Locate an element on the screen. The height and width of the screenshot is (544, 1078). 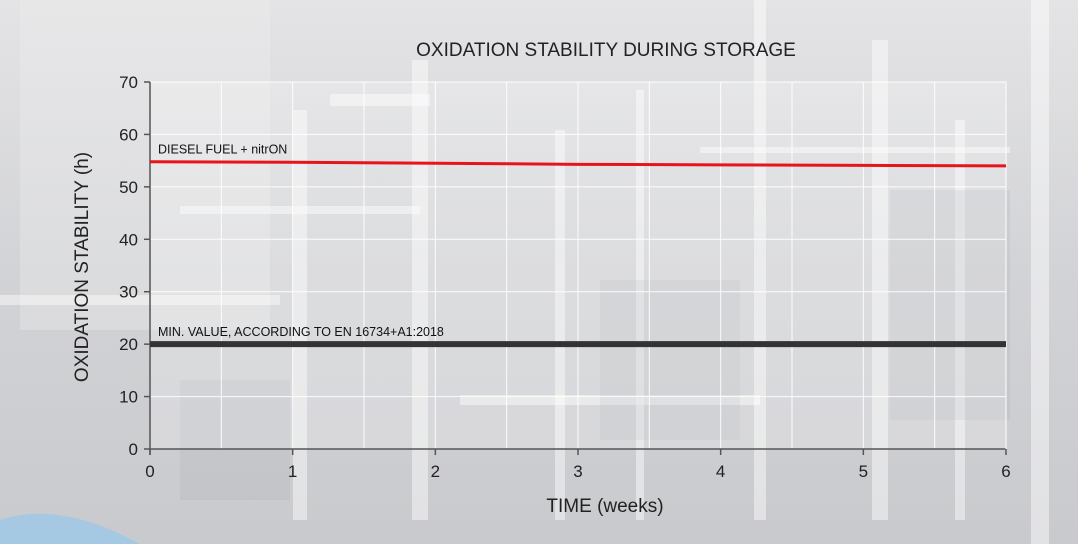
y-tick-label: 40 is located at coordinates (128, 239).